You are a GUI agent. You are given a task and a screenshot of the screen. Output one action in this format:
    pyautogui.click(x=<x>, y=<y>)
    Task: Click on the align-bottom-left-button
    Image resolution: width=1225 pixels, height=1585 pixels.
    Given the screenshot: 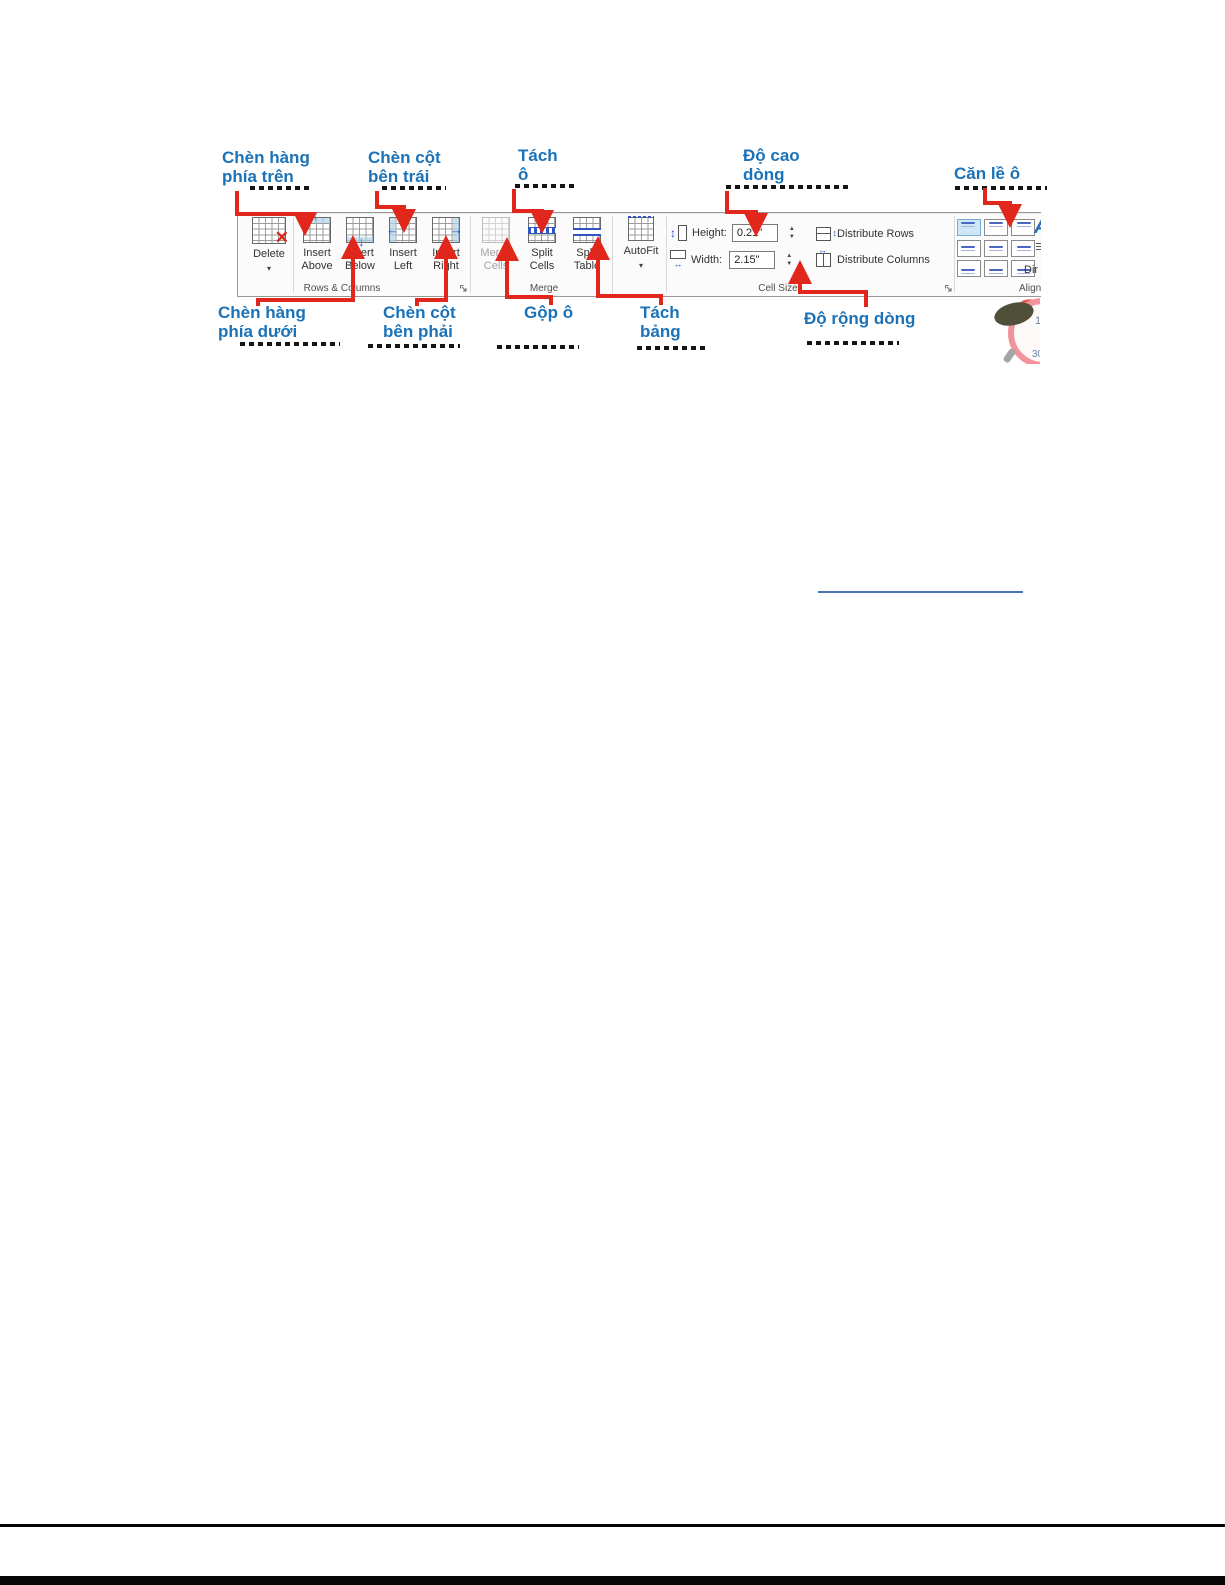 What is the action you would take?
    pyautogui.click(x=969, y=268)
    